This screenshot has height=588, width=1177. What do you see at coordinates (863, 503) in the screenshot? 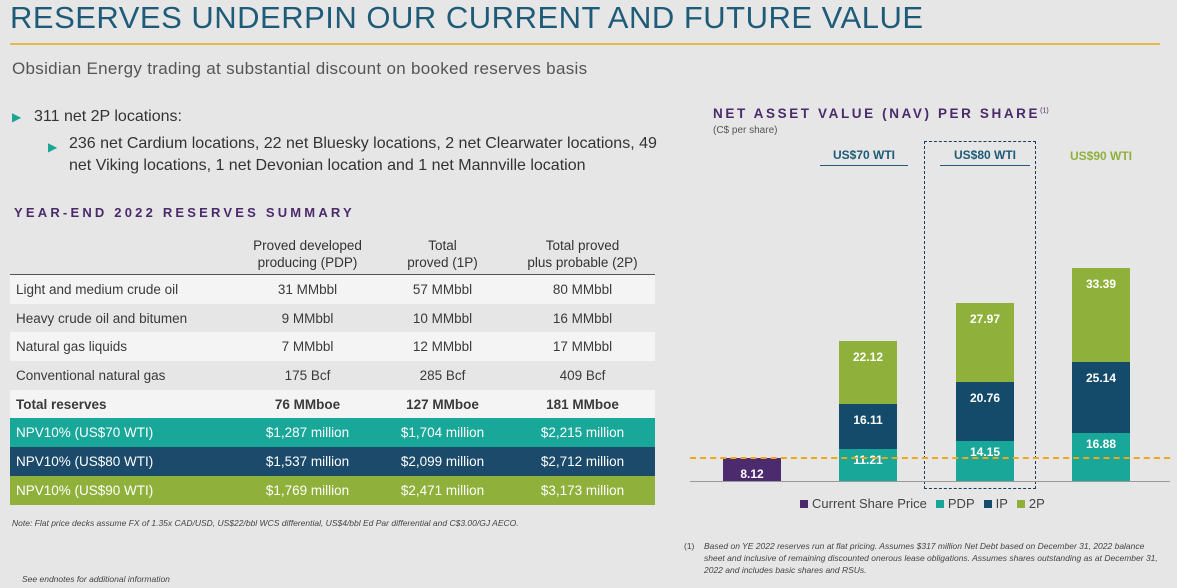
I see `legend-item-current: Current Share Price` at bounding box center [863, 503].